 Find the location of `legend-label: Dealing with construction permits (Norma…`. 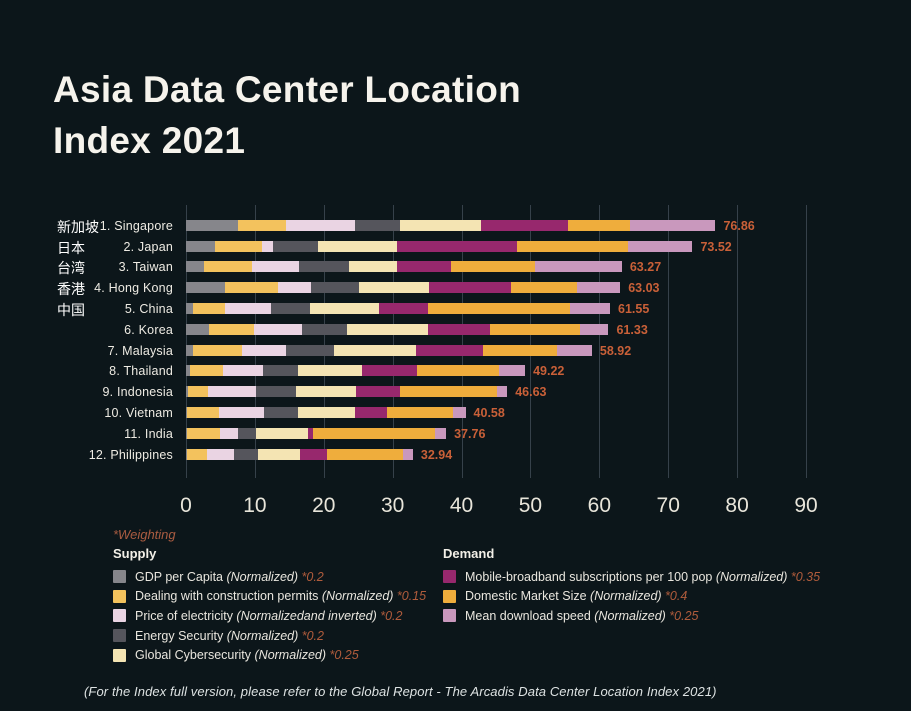

legend-label: Dealing with construction permits (Norma… is located at coordinates (281, 596).